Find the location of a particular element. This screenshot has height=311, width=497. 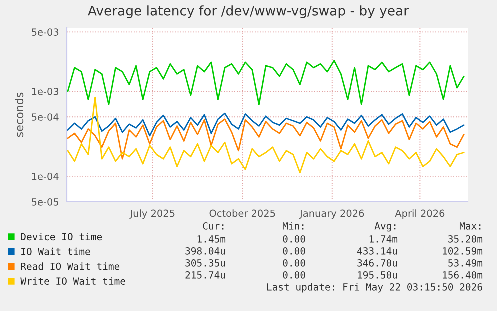

text: 346.70u is located at coordinates (378, 263).